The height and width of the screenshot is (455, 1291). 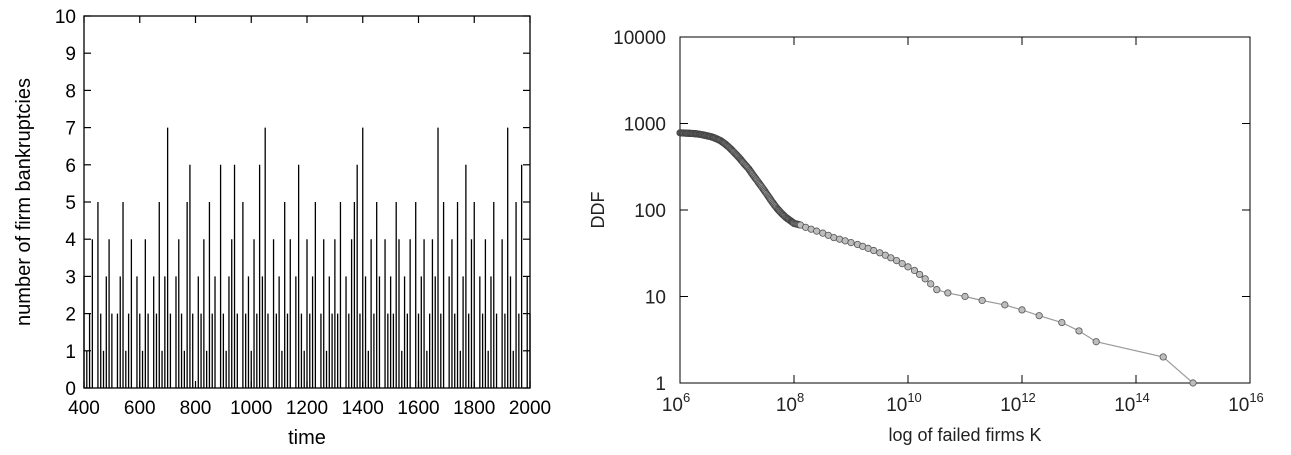 What do you see at coordinates (70, 203) in the screenshot?
I see `y-tick-label: 5` at bounding box center [70, 203].